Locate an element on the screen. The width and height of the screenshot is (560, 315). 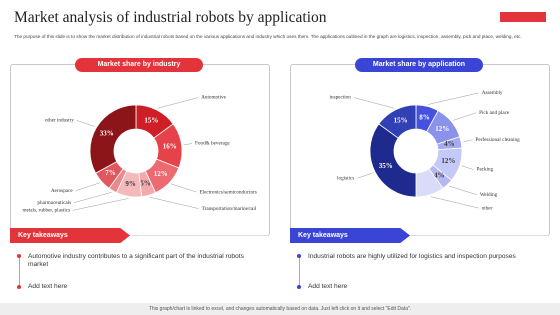
category-label: metals, rubber, plastics is located at coordinates (46, 210).